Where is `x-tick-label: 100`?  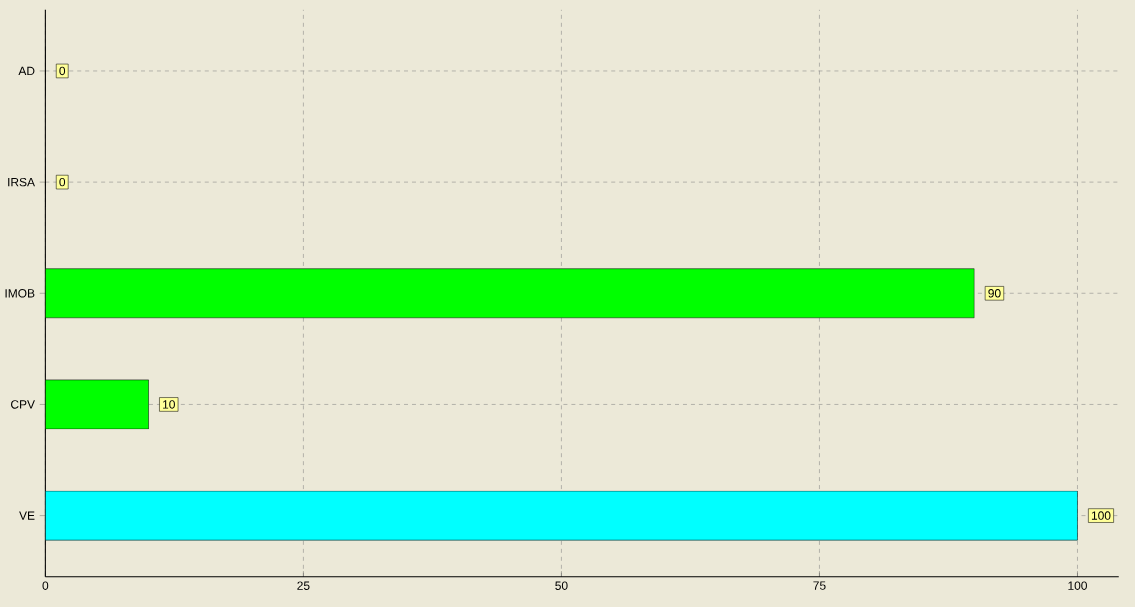 x-tick-label: 100 is located at coordinates (1077, 585).